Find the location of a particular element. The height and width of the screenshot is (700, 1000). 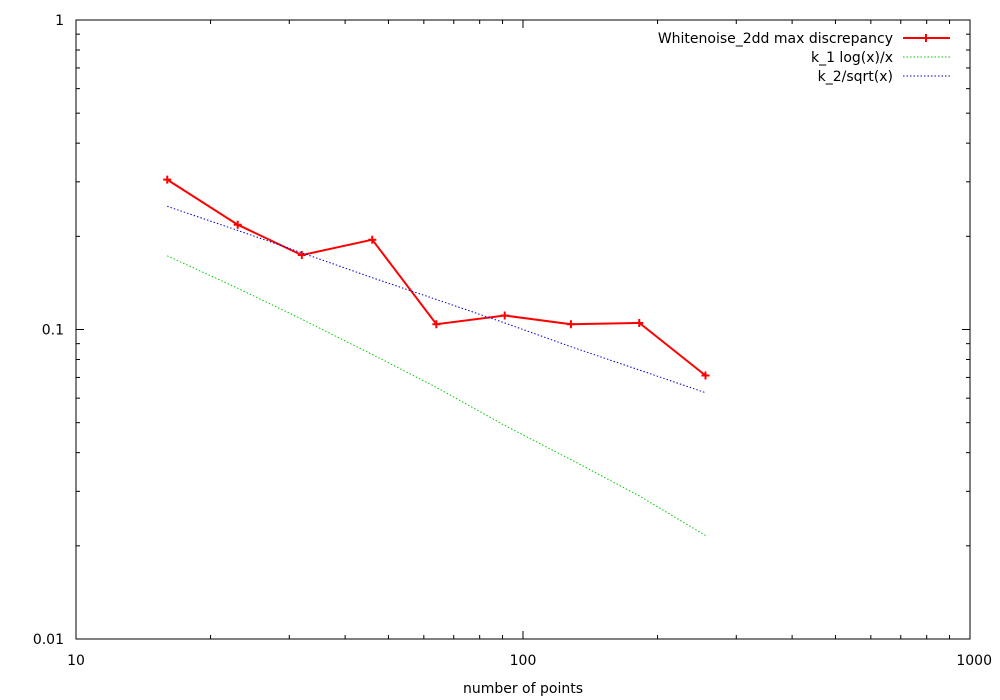

x-axis-label: number of points is located at coordinates (523, 689).